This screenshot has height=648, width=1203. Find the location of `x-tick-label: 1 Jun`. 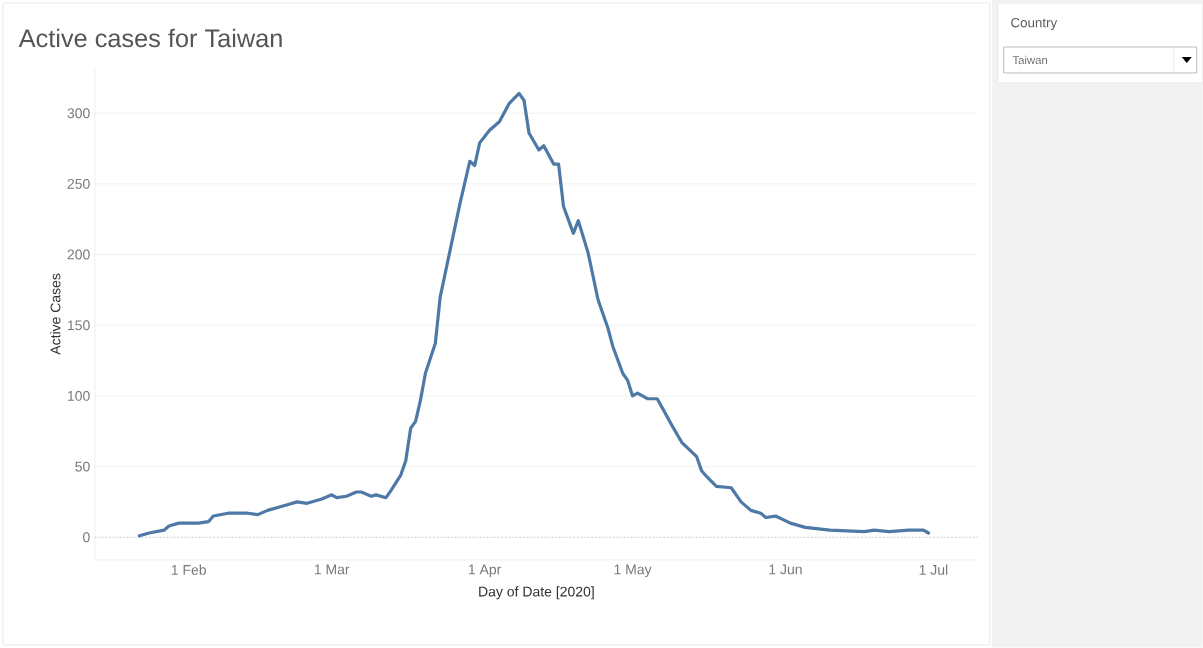

x-tick-label: 1 Jun is located at coordinates (785, 569).